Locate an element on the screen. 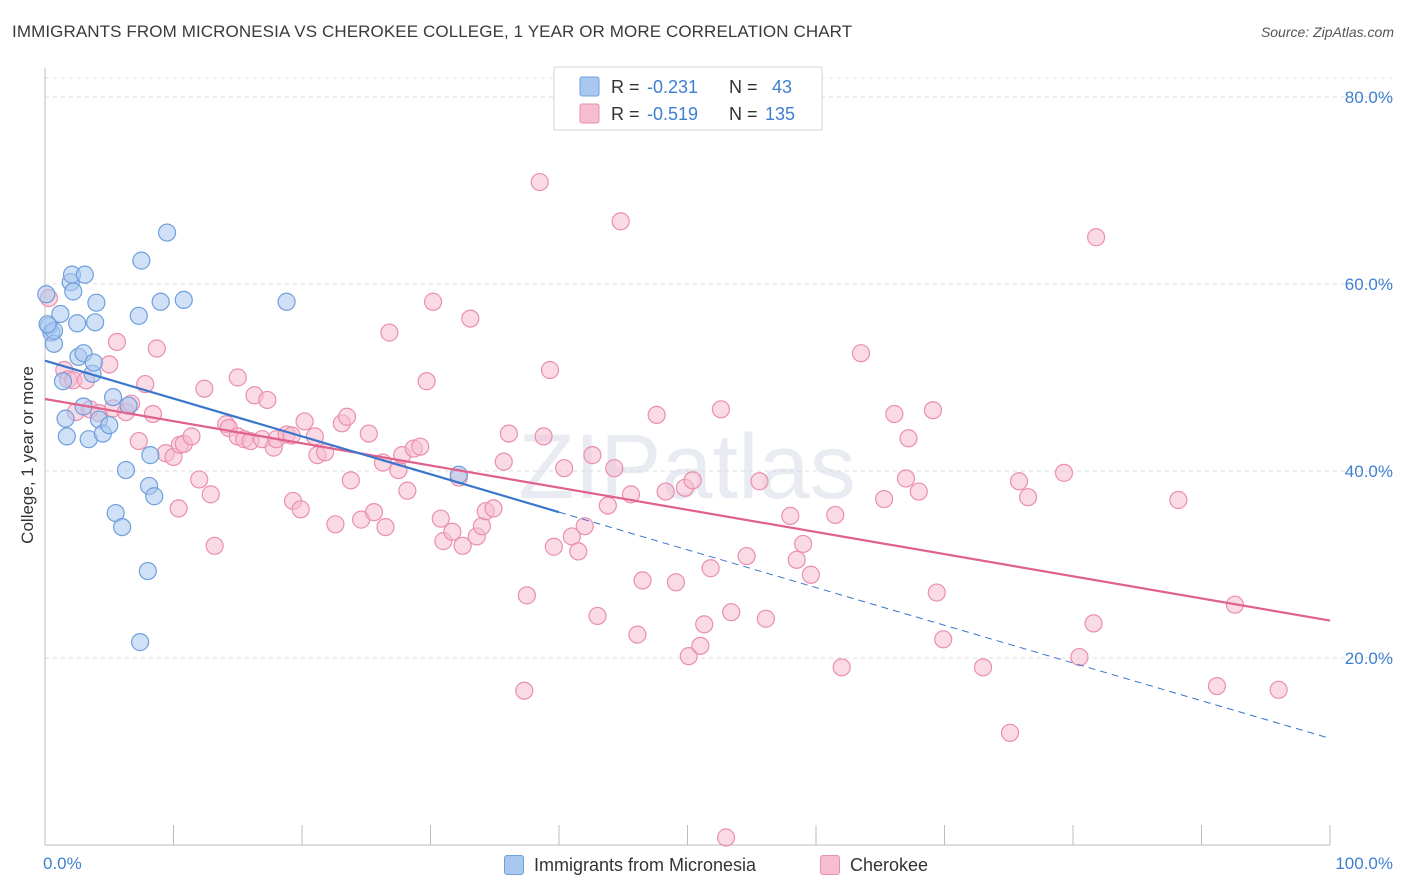  legend-n-value-1: 43 is located at coordinates (782, 87).